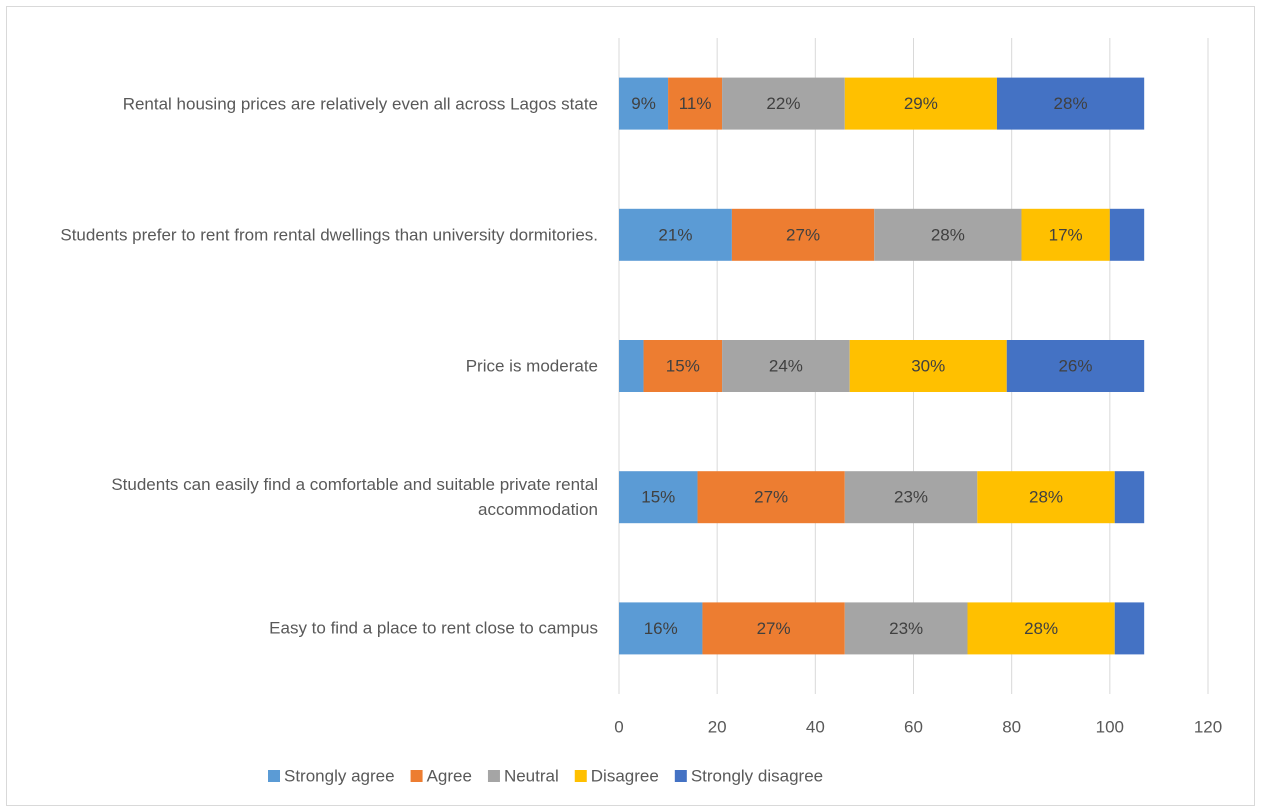 The width and height of the screenshot is (1261, 812). Describe the element at coordinates (625, 775) in the screenshot. I see `legend-label: Disagree` at that location.